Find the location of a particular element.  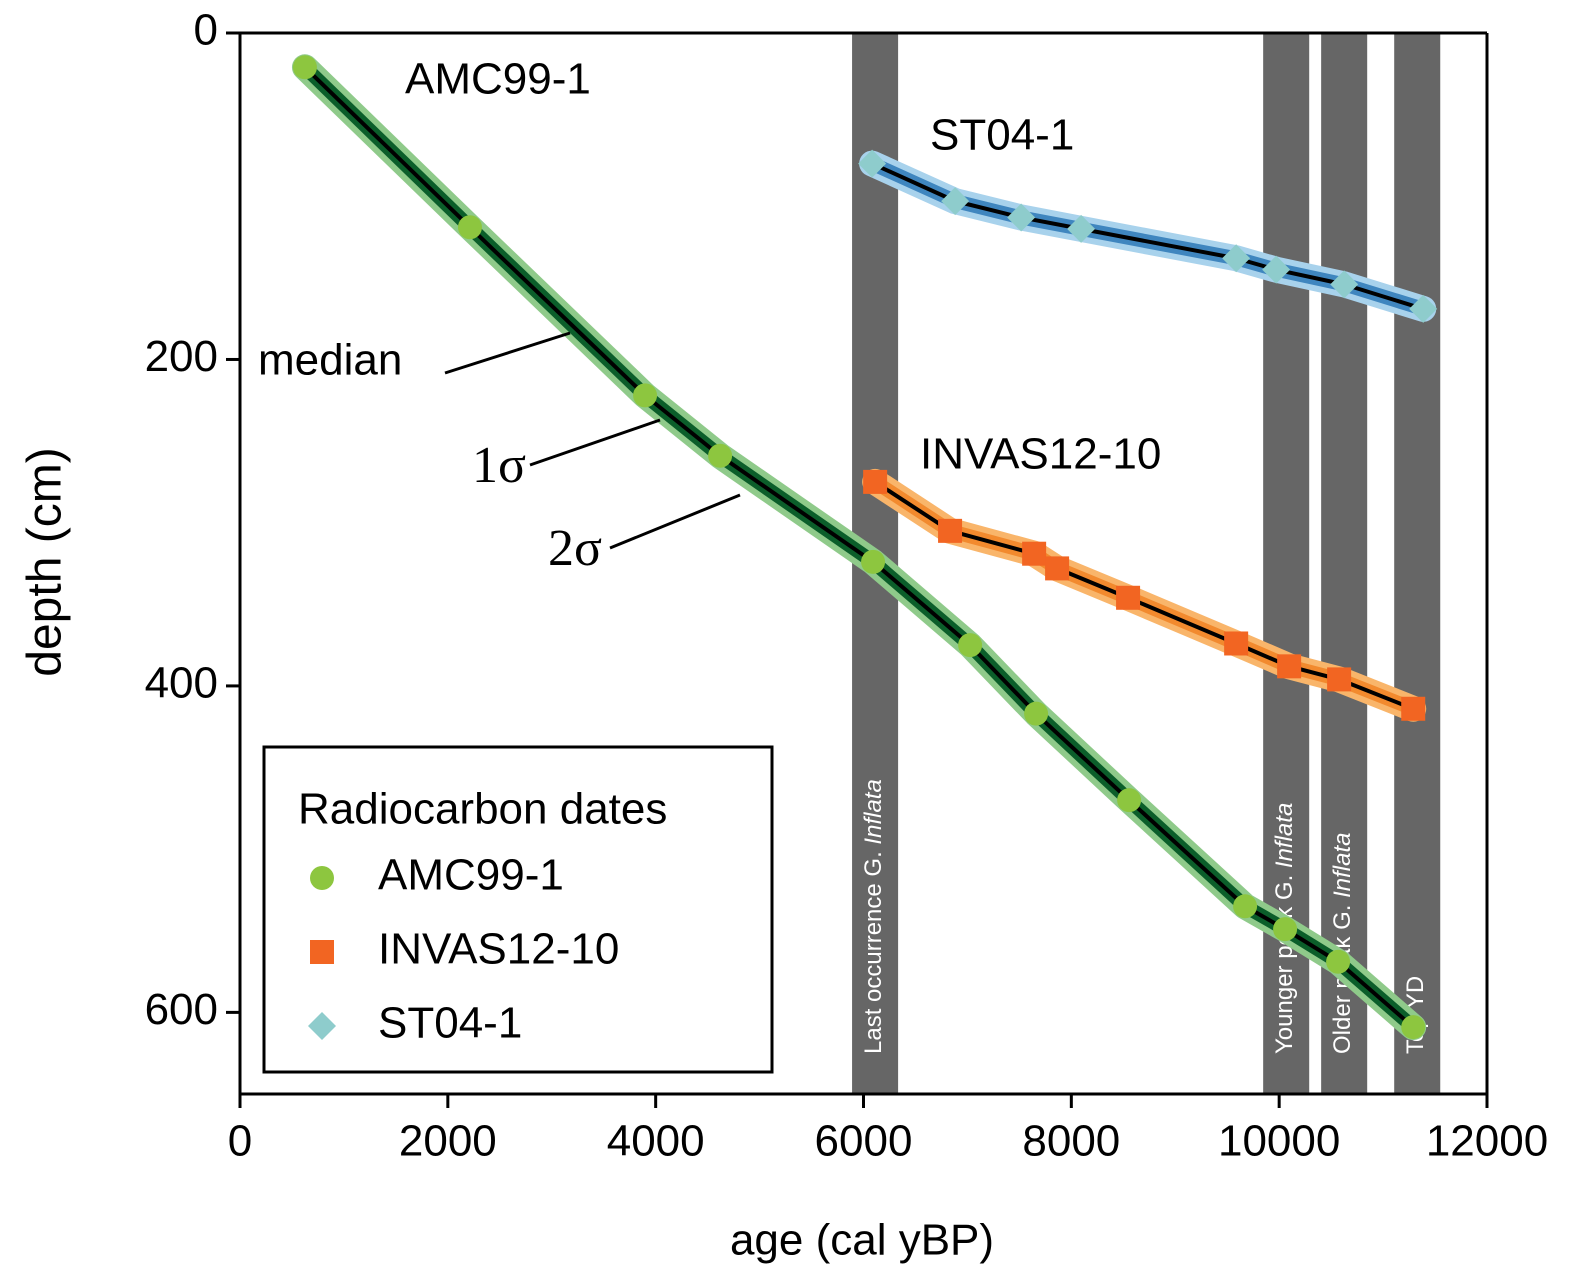

y-tick-label: 200 is located at coordinates (181, 356).